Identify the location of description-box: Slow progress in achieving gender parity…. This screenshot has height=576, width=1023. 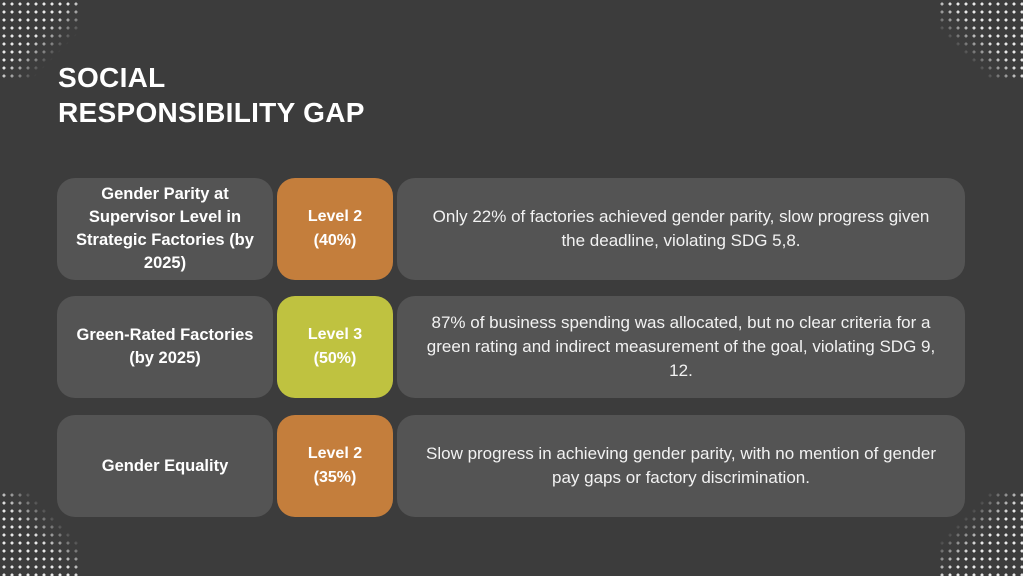
(681, 466).